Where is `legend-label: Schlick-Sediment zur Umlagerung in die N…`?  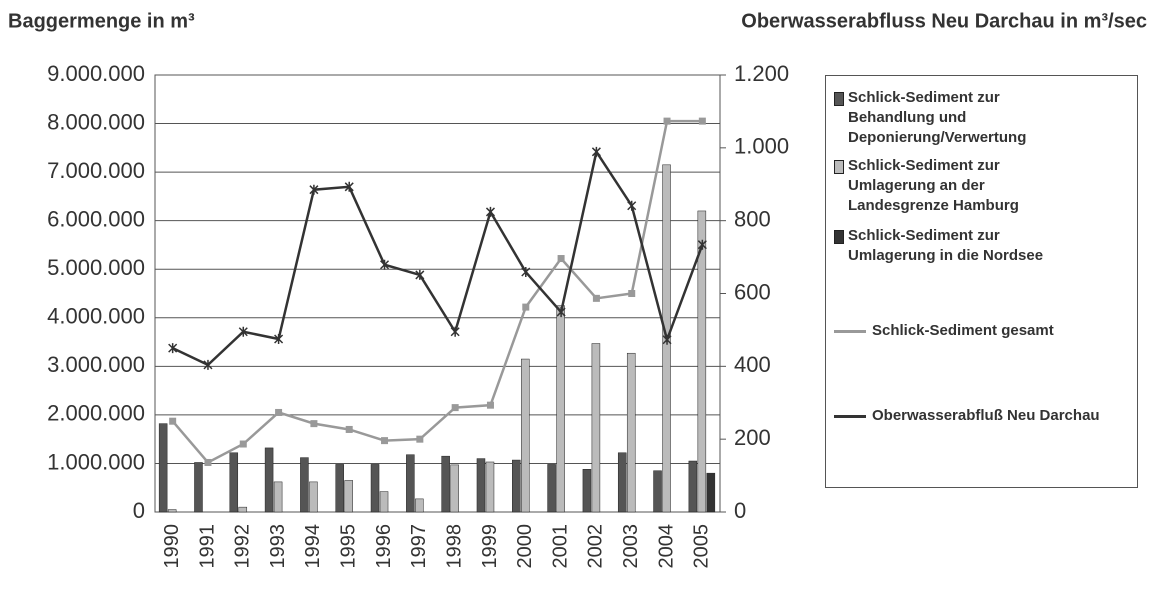 legend-label: Schlick-Sediment zur Umlagerung in die N… is located at coordinates (946, 245).